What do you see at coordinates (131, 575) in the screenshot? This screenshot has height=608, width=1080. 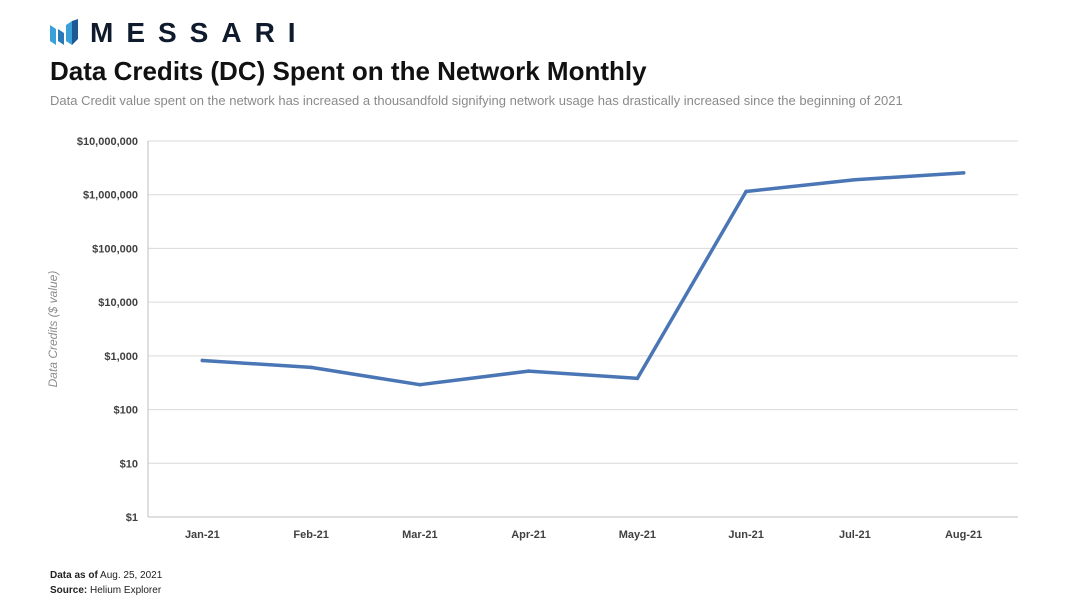 I see `data-as-of-value: Aug. 25, 2021` at bounding box center [131, 575].